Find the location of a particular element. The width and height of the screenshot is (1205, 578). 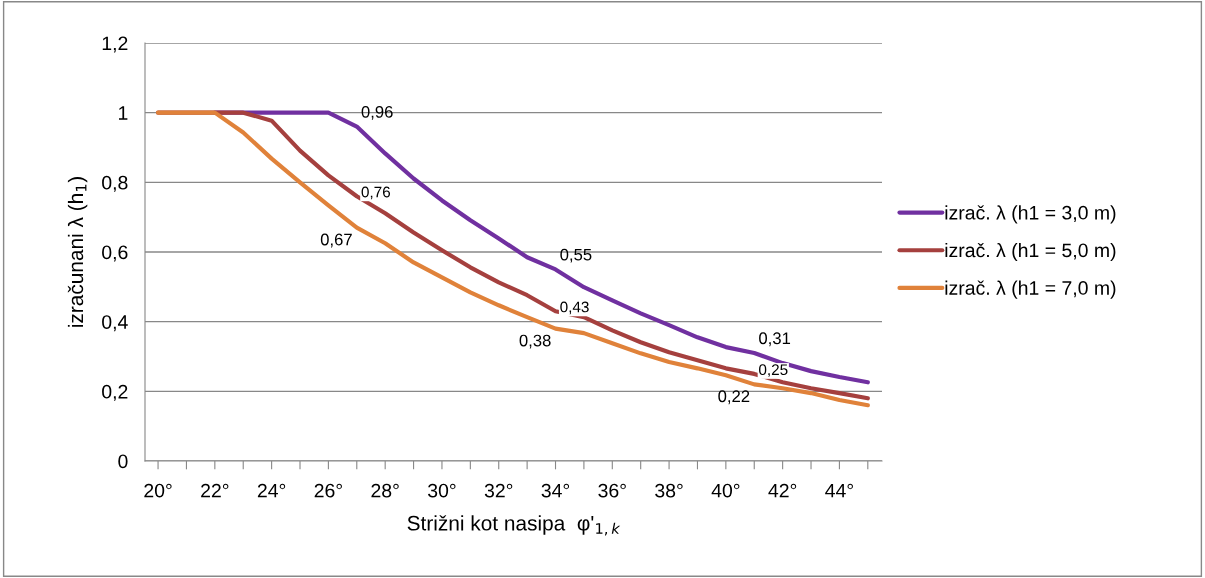

data-label: 0,76 is located at coordinates (376, 193).